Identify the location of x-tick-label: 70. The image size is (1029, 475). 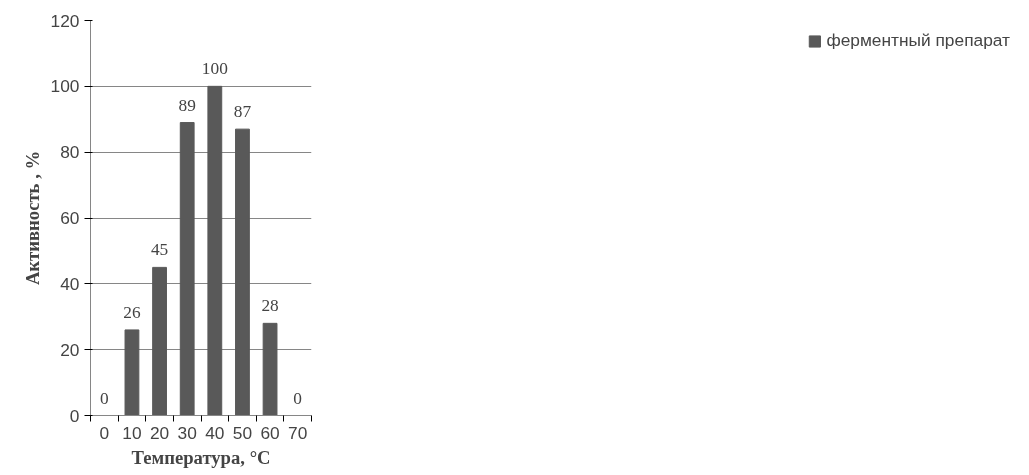
(298, 432).